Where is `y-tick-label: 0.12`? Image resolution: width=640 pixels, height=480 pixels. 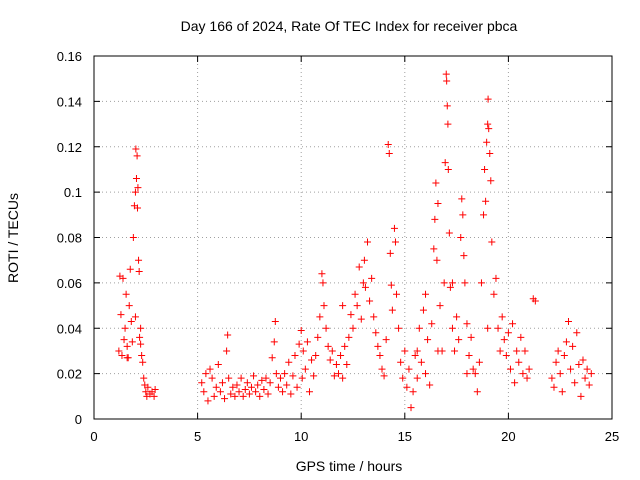
y-tick-label: 0.12 is located at coordinates (69, 147).